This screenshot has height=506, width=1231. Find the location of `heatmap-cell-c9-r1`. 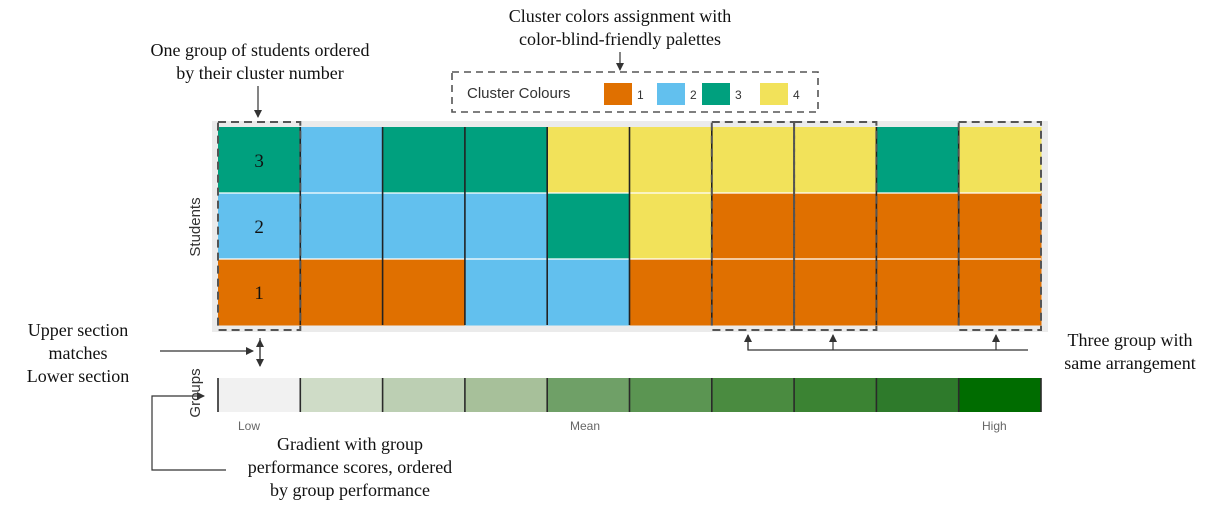

heatmap-cell-c9-r1 is located at coordinates (918, 160).